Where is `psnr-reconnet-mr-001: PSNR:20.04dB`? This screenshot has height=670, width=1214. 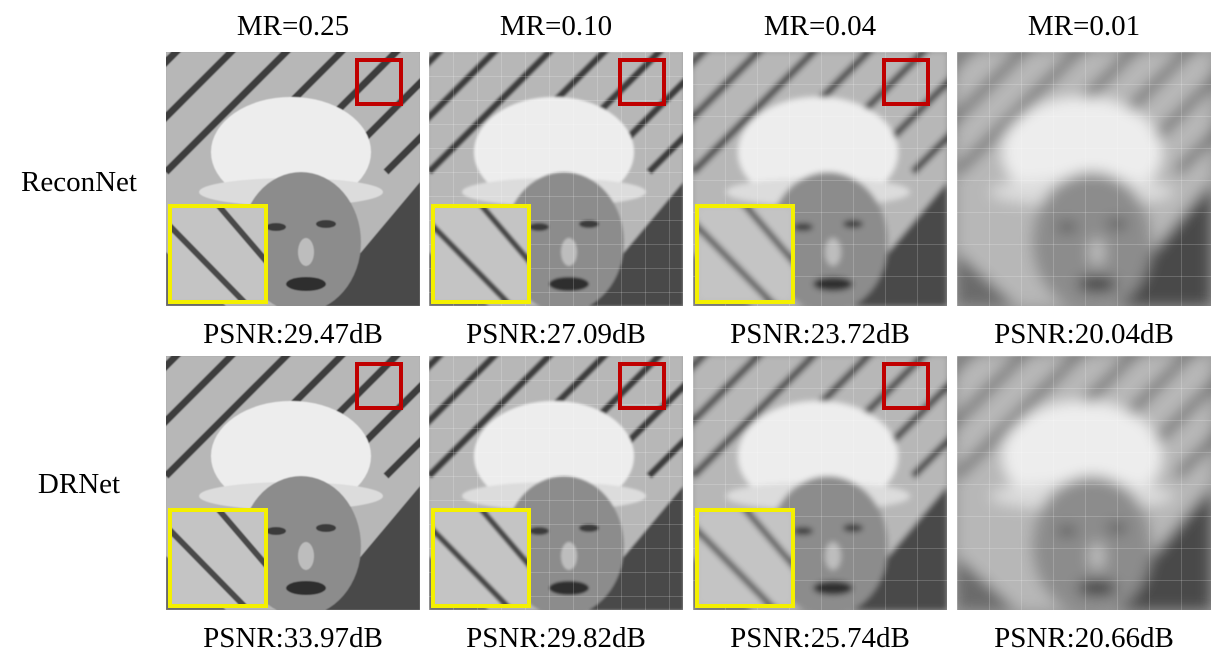
psnr-reconnet-mr-001: PSNR:20.04dB is located at coordinates (1084, 334).